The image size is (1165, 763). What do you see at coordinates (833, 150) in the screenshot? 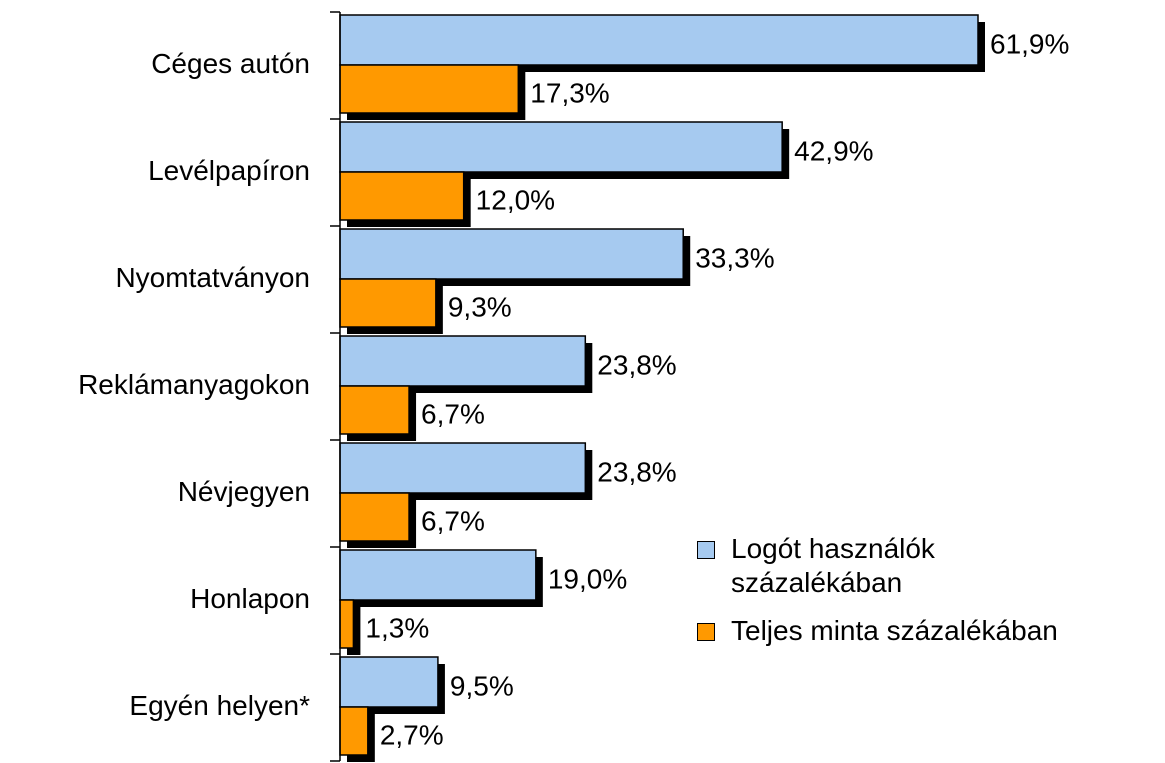
I see `value-label: 42,9%` at bounding box center [833, 150].